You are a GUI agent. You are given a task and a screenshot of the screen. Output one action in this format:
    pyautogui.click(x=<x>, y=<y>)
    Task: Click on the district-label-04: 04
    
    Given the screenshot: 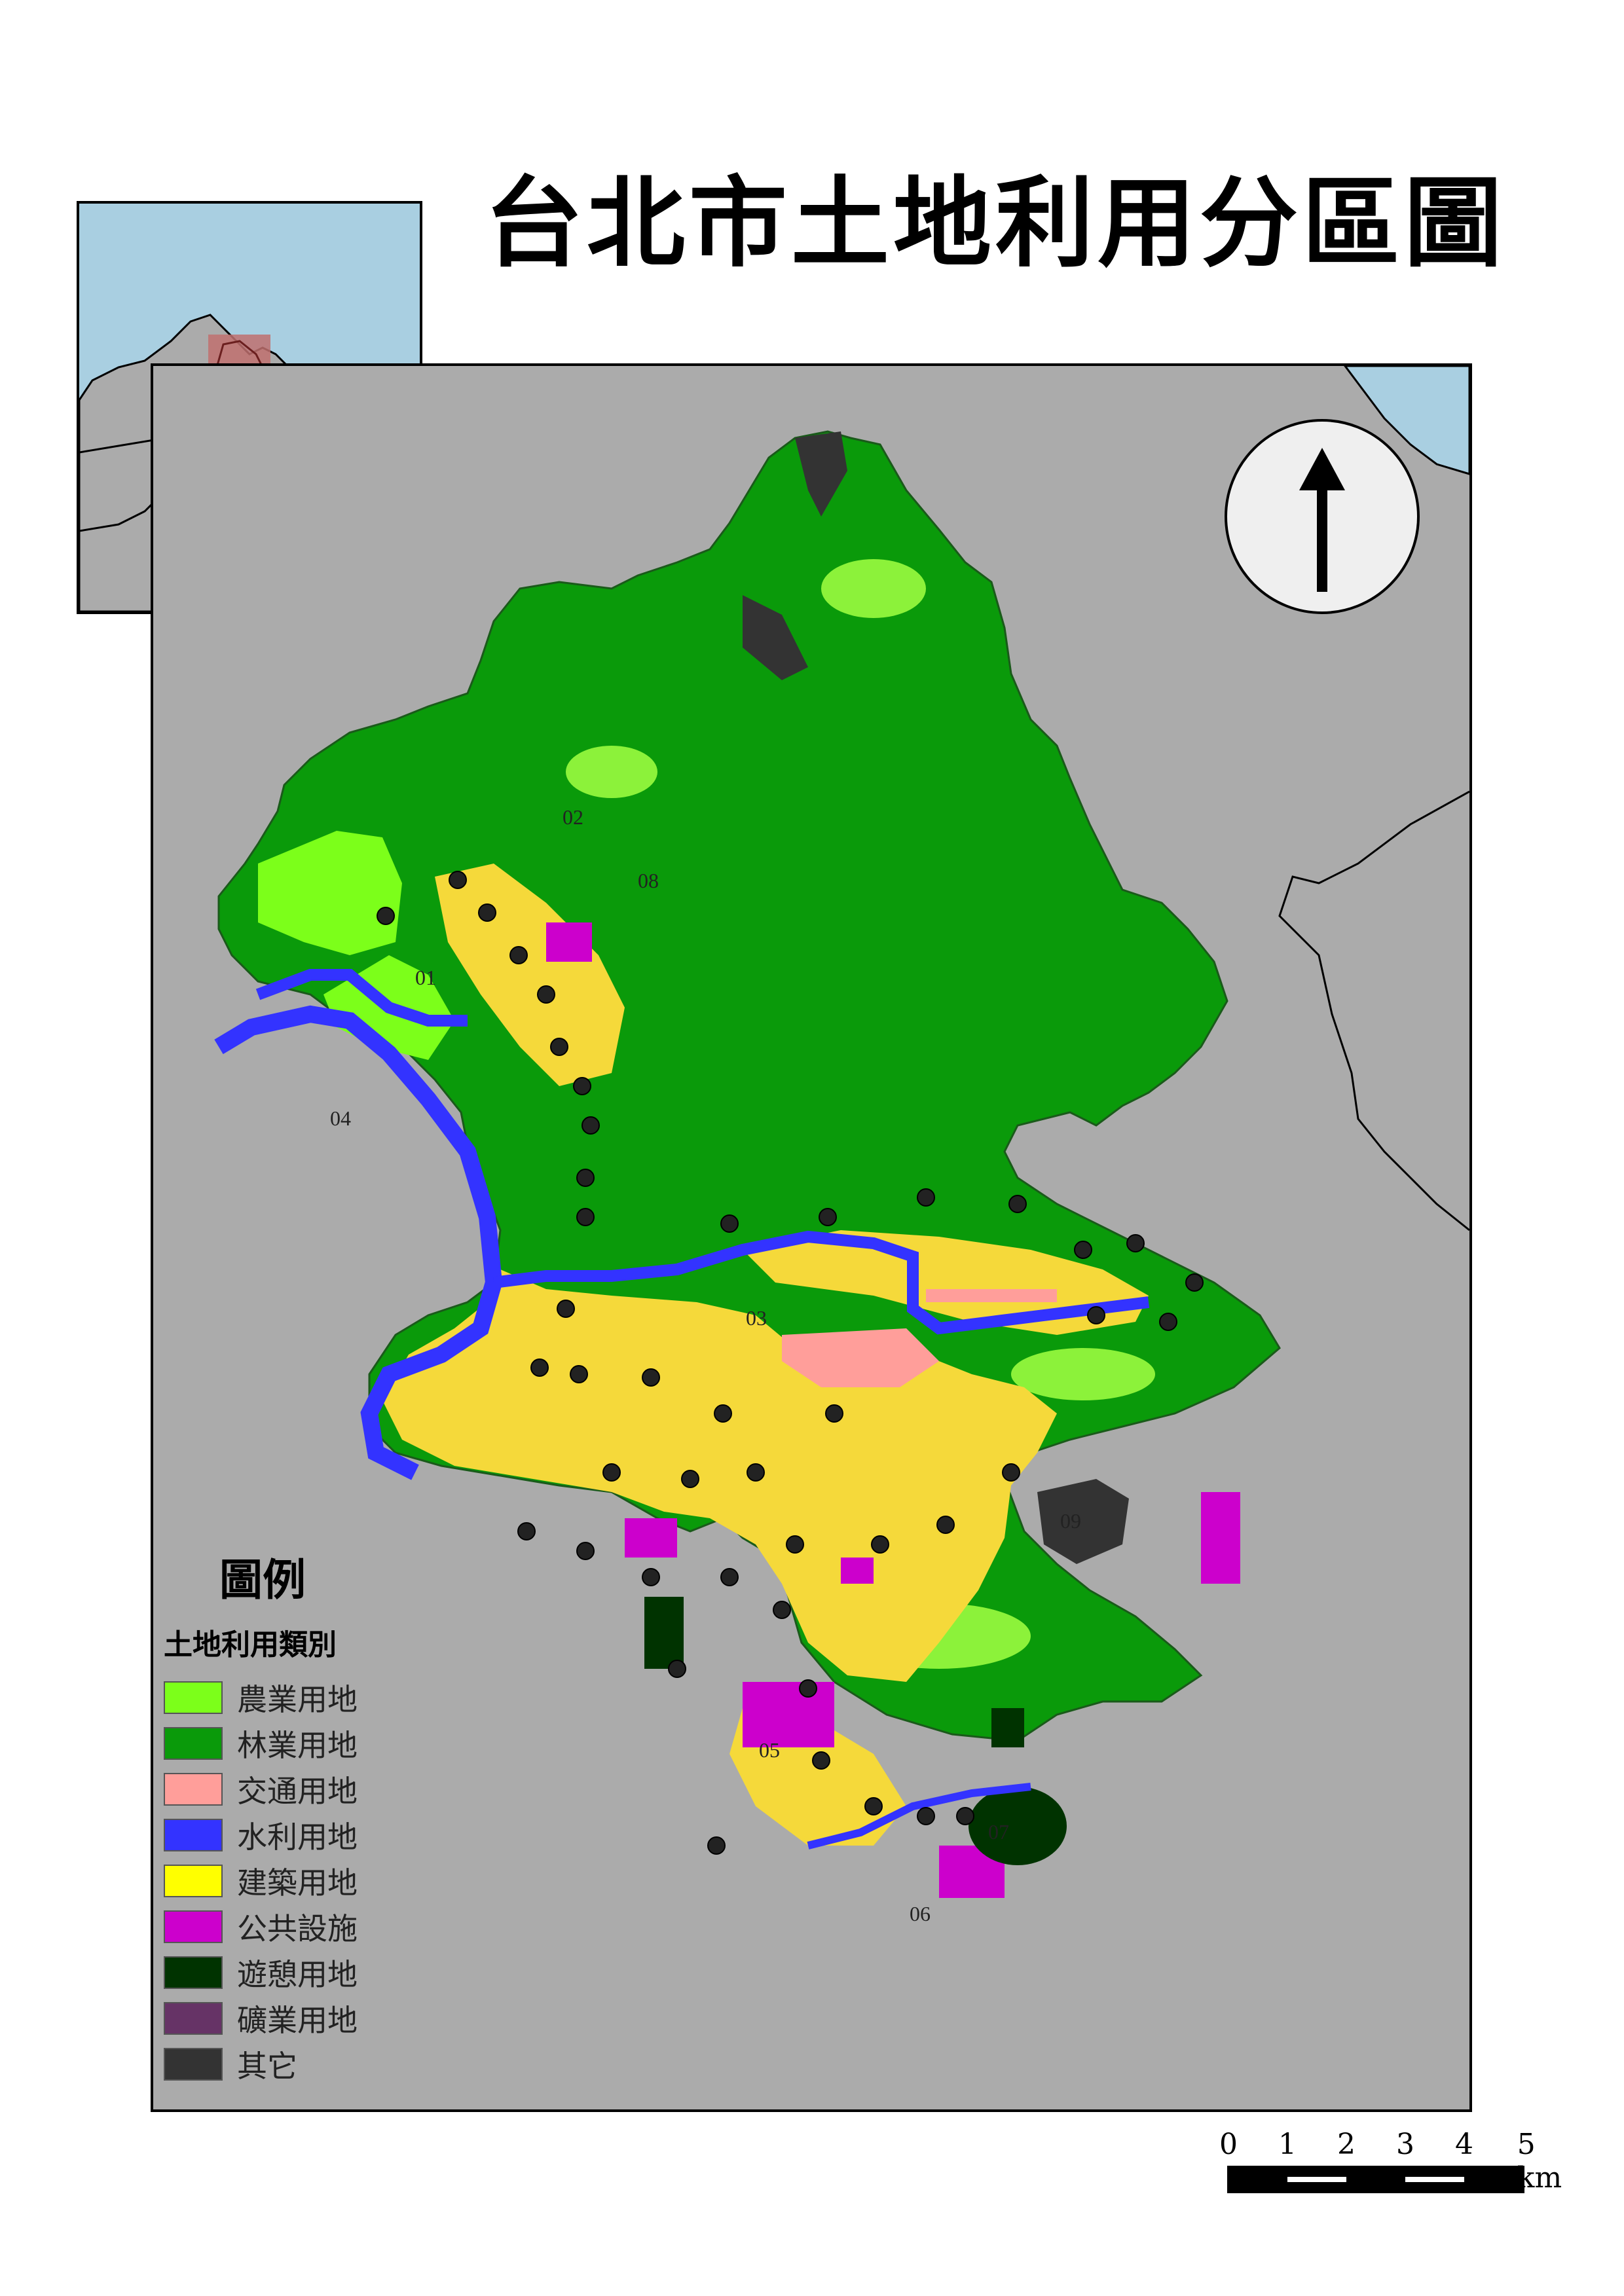 What is the action you would take?
    pyautogui.click(x=340, y=1118)
    